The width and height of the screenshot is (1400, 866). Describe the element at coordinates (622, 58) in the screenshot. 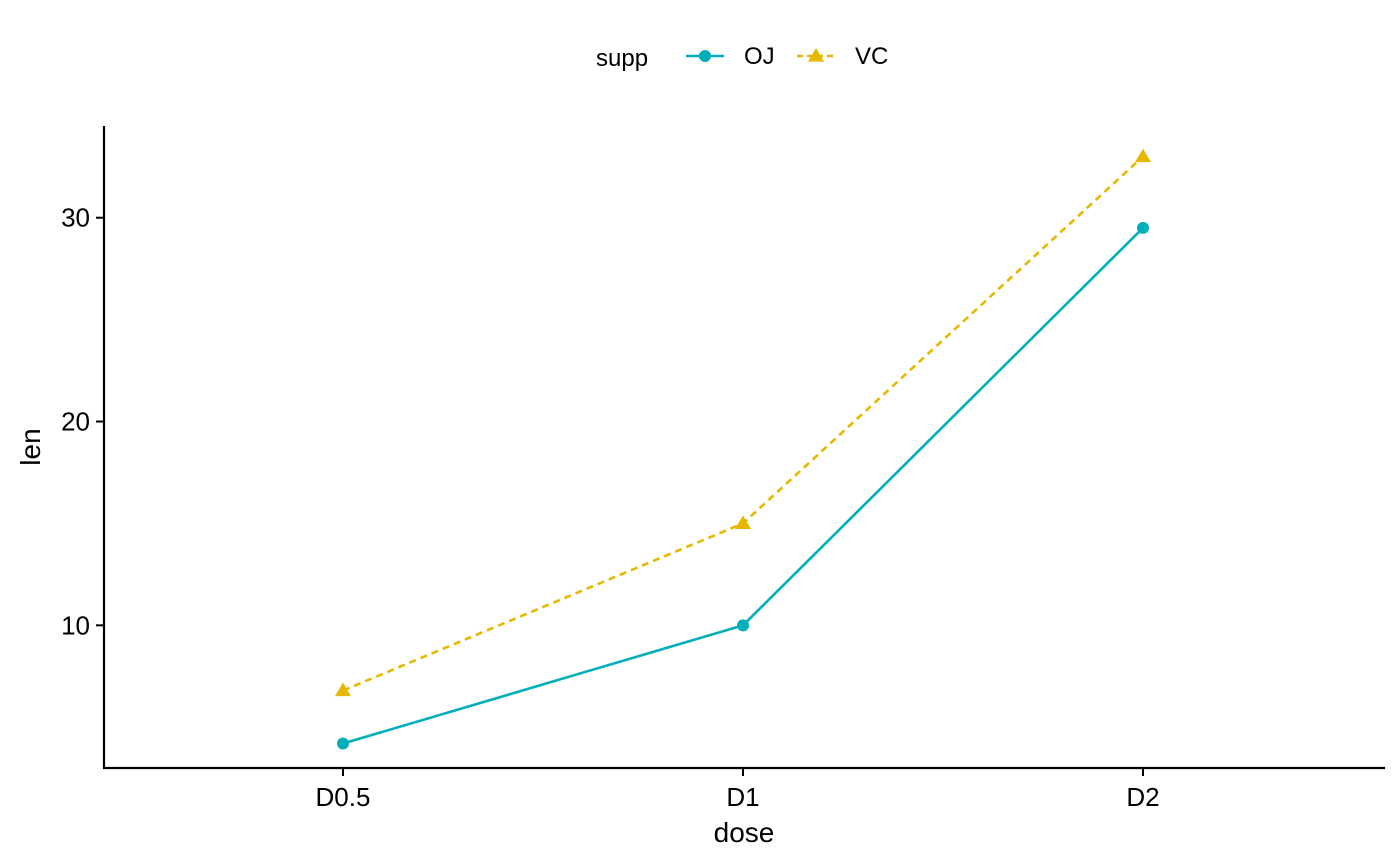

I see `legend-title: supp` at that location.